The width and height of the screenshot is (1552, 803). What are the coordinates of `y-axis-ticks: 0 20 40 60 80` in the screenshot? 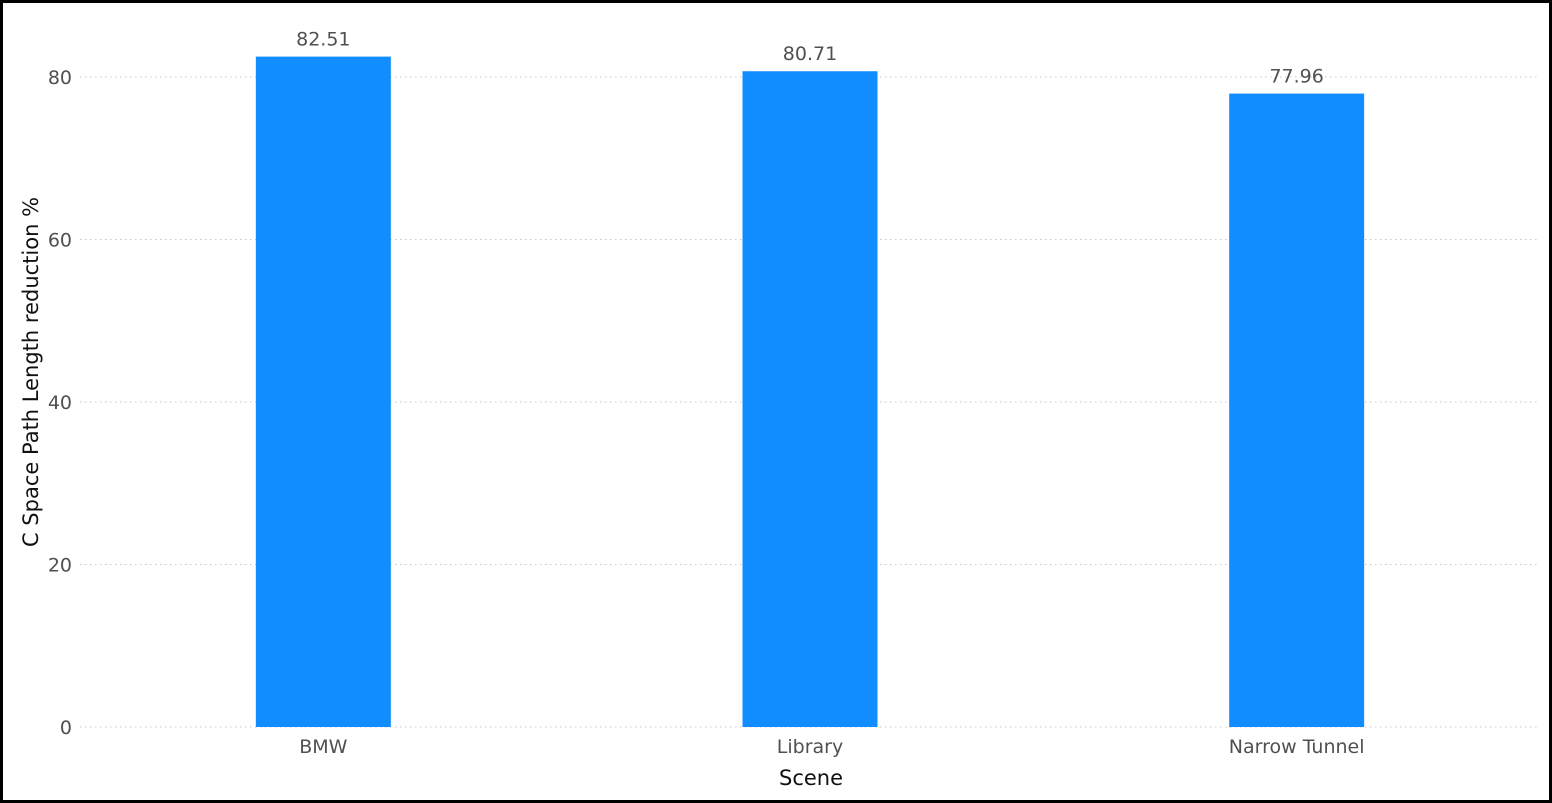 It's located at (60, 403).